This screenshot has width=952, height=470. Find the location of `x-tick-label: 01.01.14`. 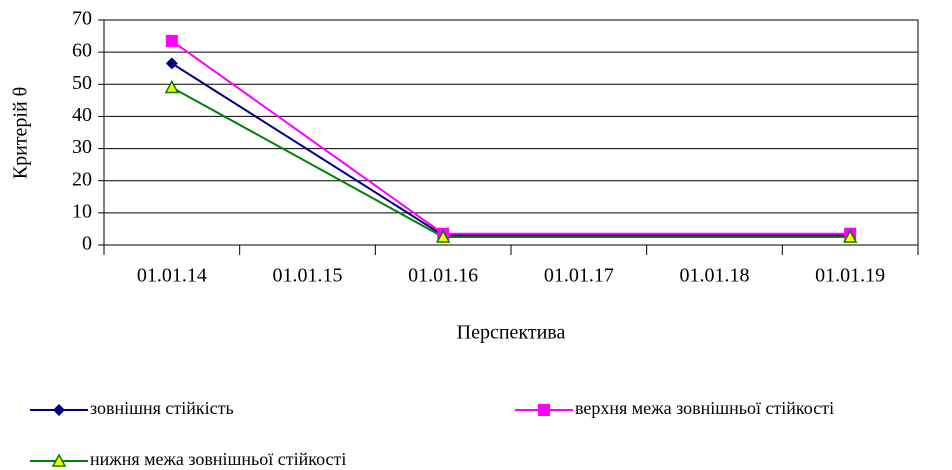

x-tick-label: 01.01.14 is located at coordinates (172, 276).